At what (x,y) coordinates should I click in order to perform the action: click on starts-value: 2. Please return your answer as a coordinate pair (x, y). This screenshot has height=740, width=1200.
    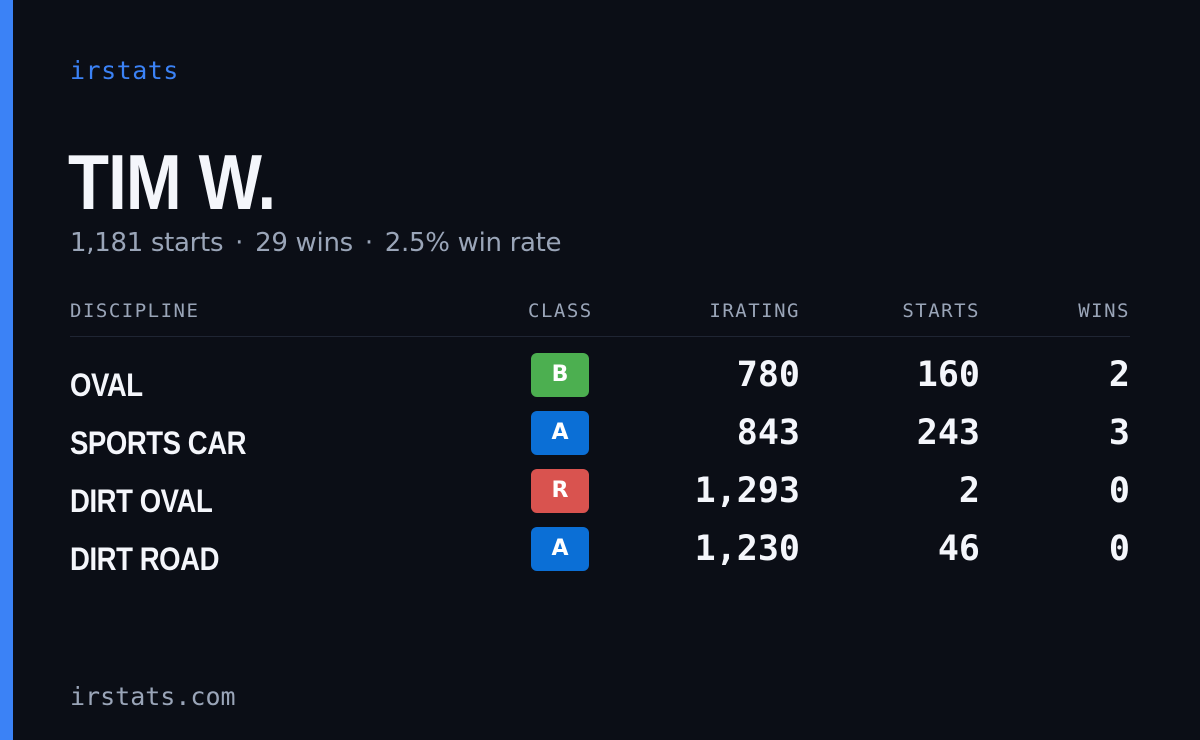
    Looking at the image, I should click on (969, 491).